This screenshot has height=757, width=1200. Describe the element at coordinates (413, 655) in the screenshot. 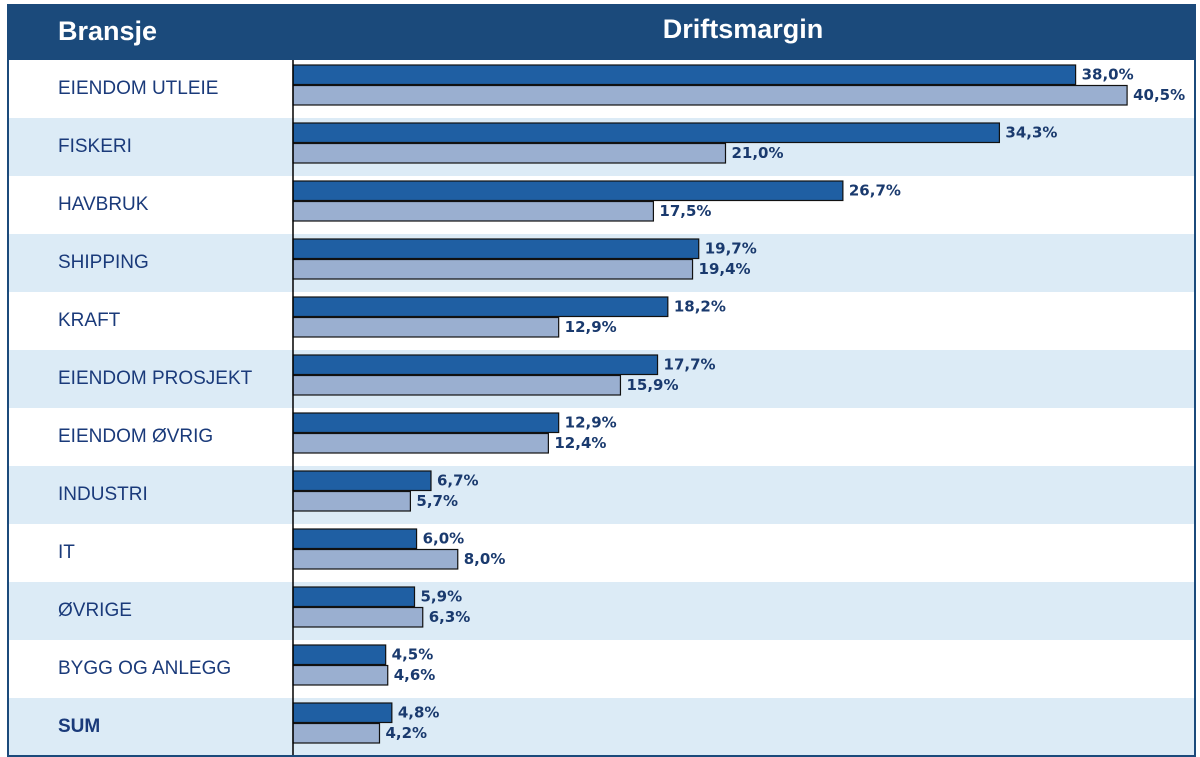

I see `value-label: 4,5%` at that location.